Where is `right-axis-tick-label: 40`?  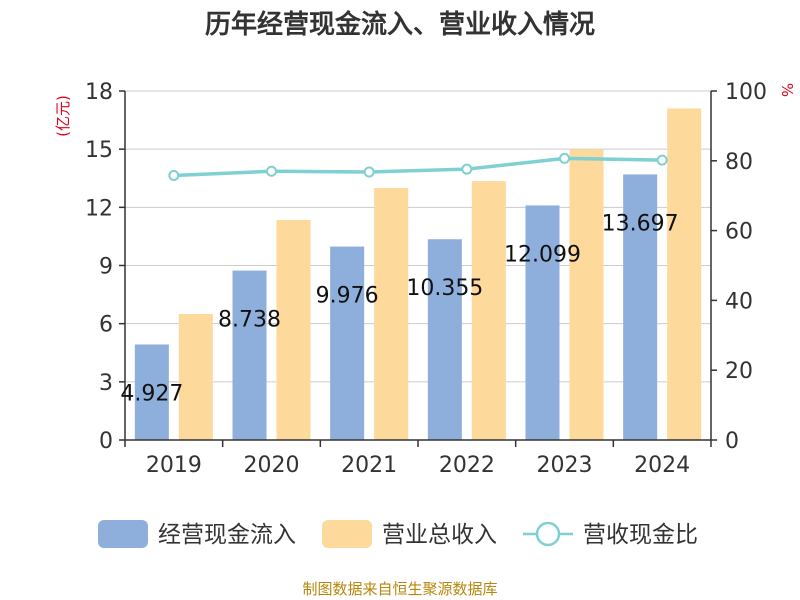
right-axis-tick-label: 40 is located at coordinates (739, 301).